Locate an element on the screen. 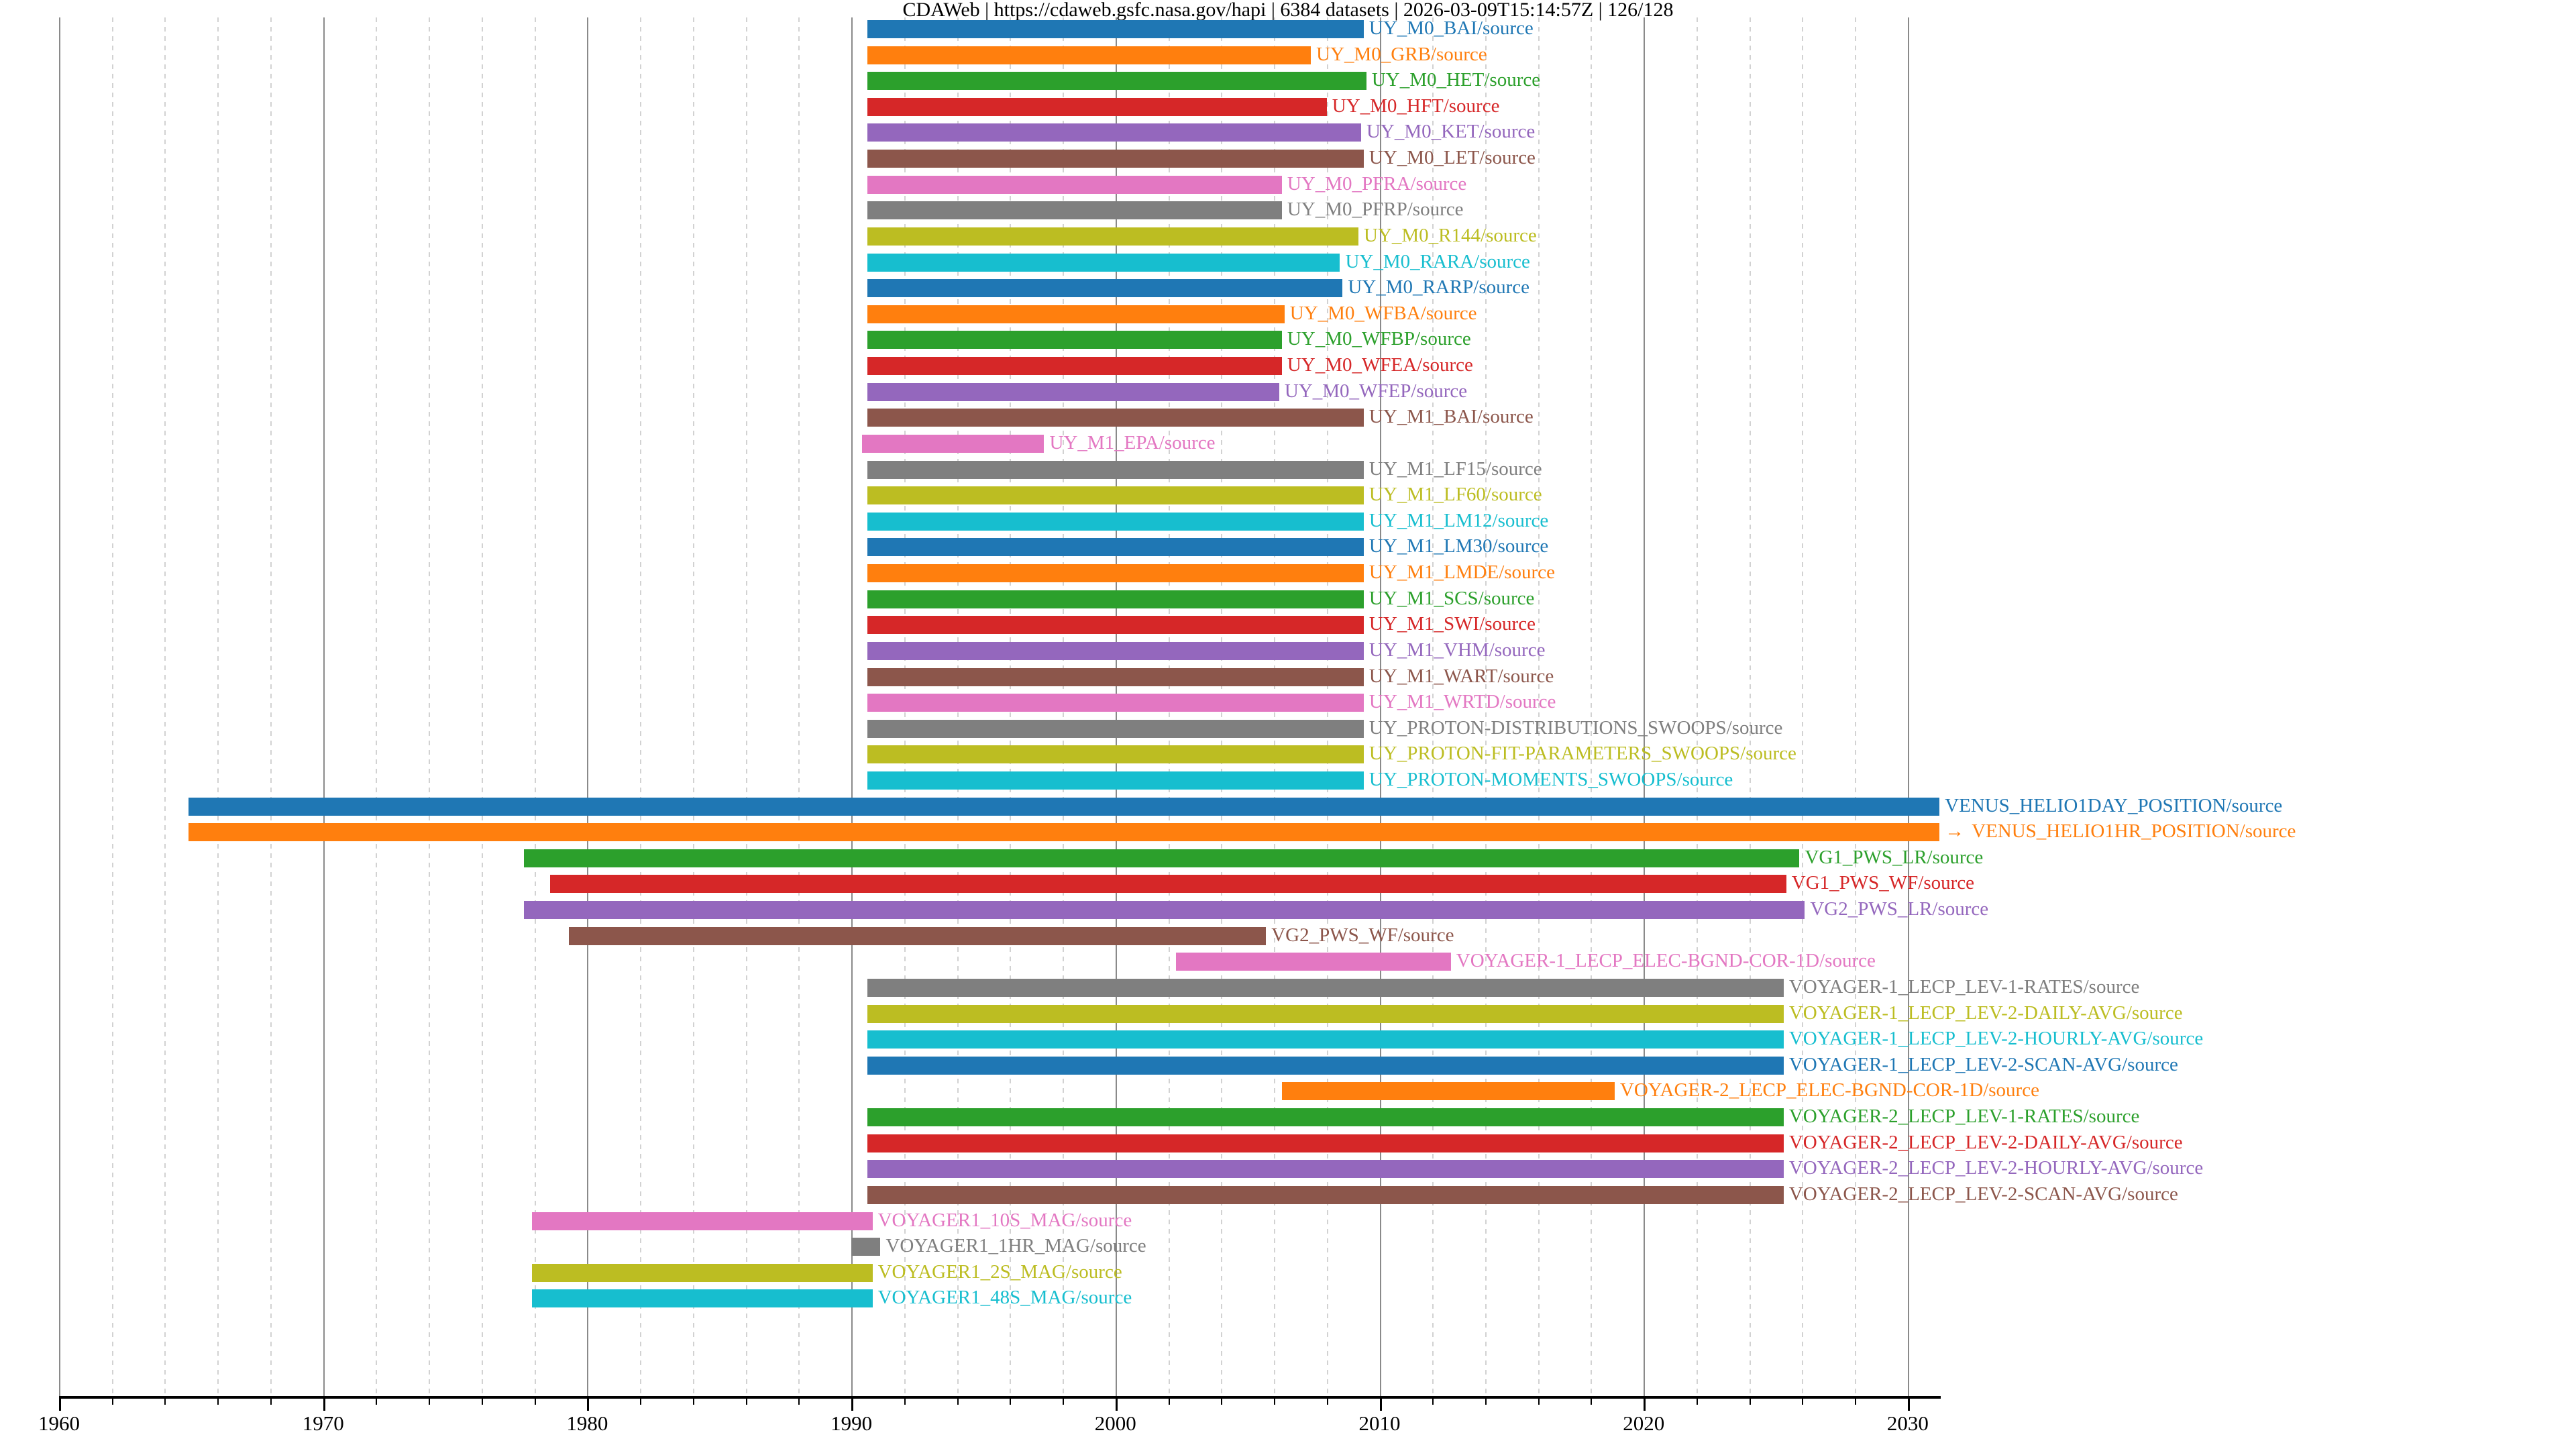 The height and width of the screenshot is (1449, 2576). gantt-row: VENUS_HELIO1DAY_POSITION/source is located at coordinates (1288, 808).